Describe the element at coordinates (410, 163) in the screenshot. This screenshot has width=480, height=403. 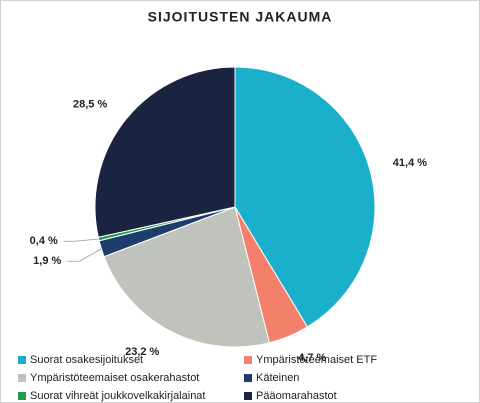
I see `value-label: 41,4 %` at that location.